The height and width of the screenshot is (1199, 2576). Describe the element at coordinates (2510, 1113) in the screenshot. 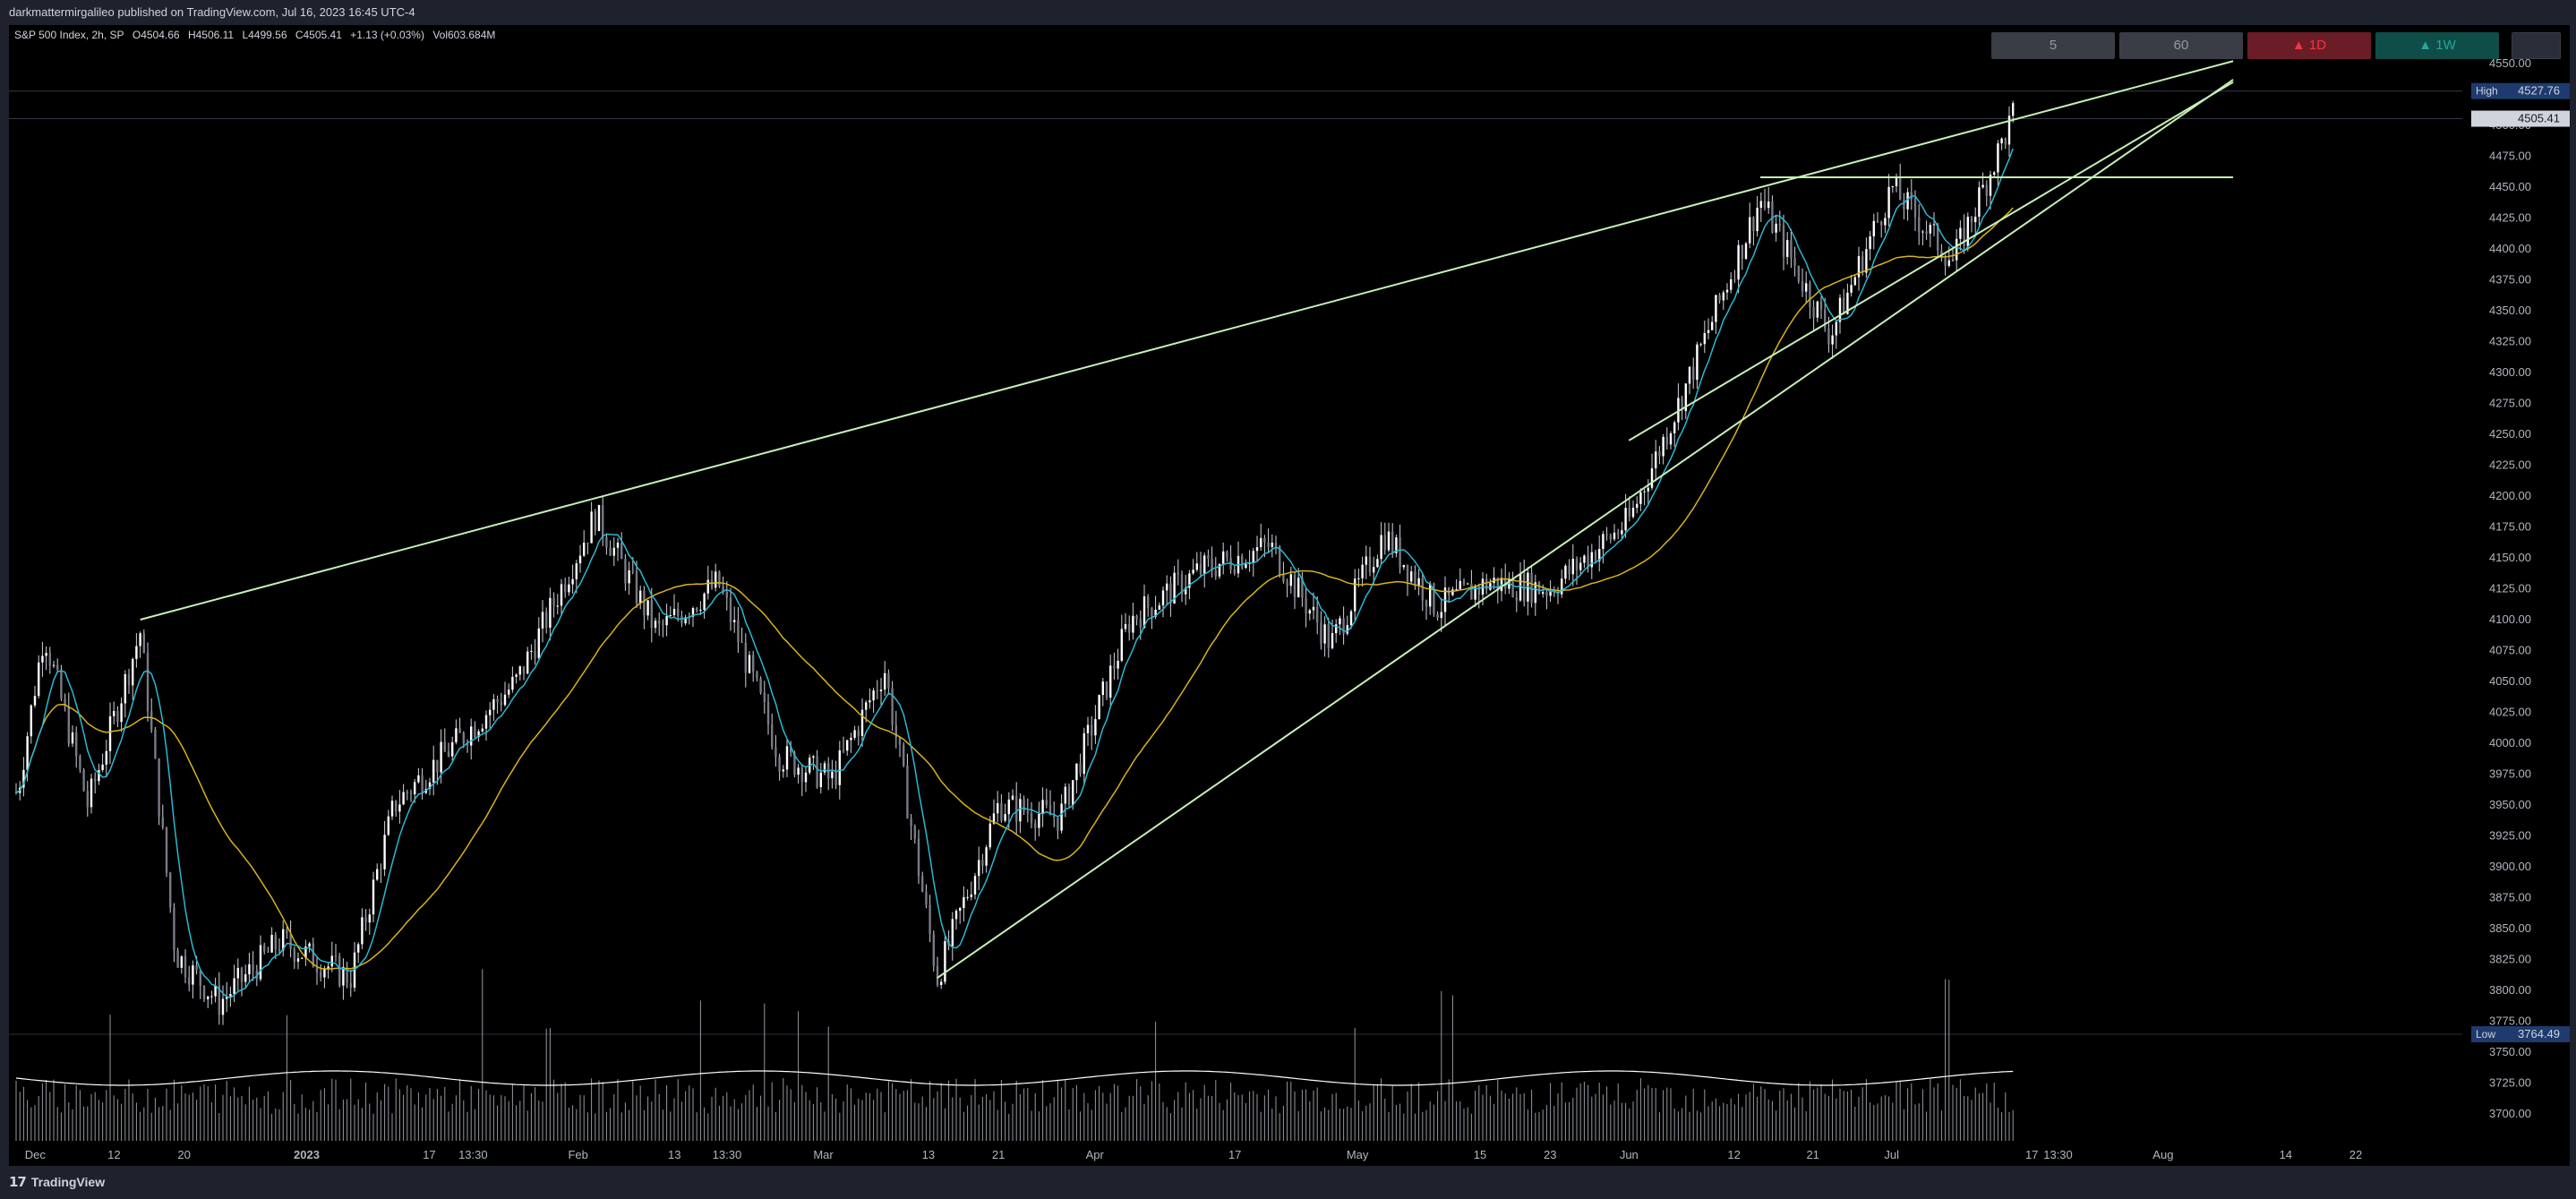

I see `price-tick-label: 3700.00` at that location.